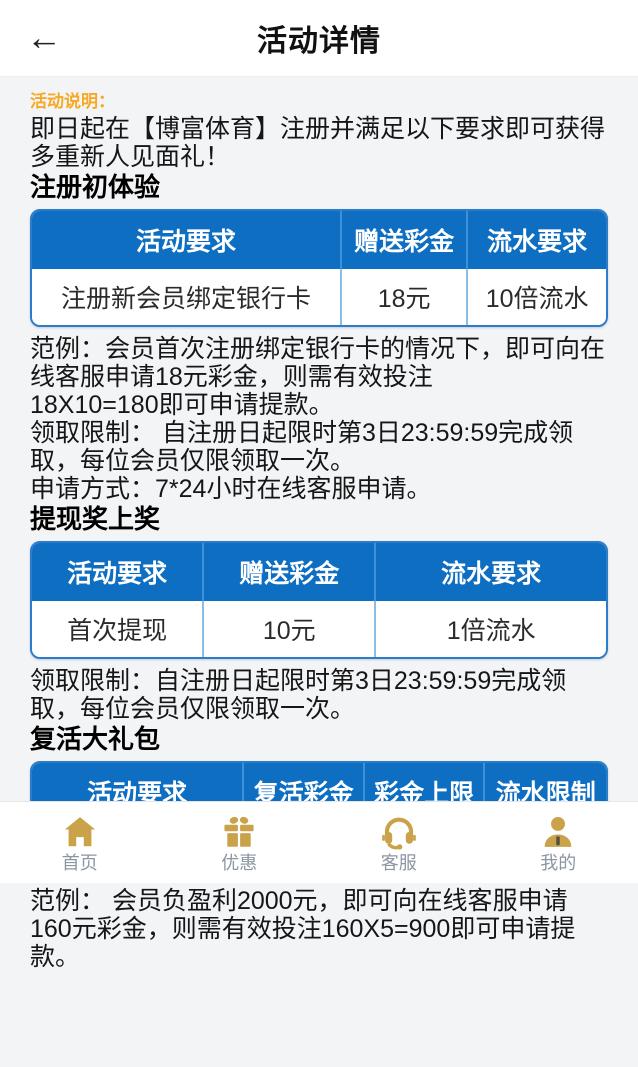  I want to click on user-icon, so click(558, 832).